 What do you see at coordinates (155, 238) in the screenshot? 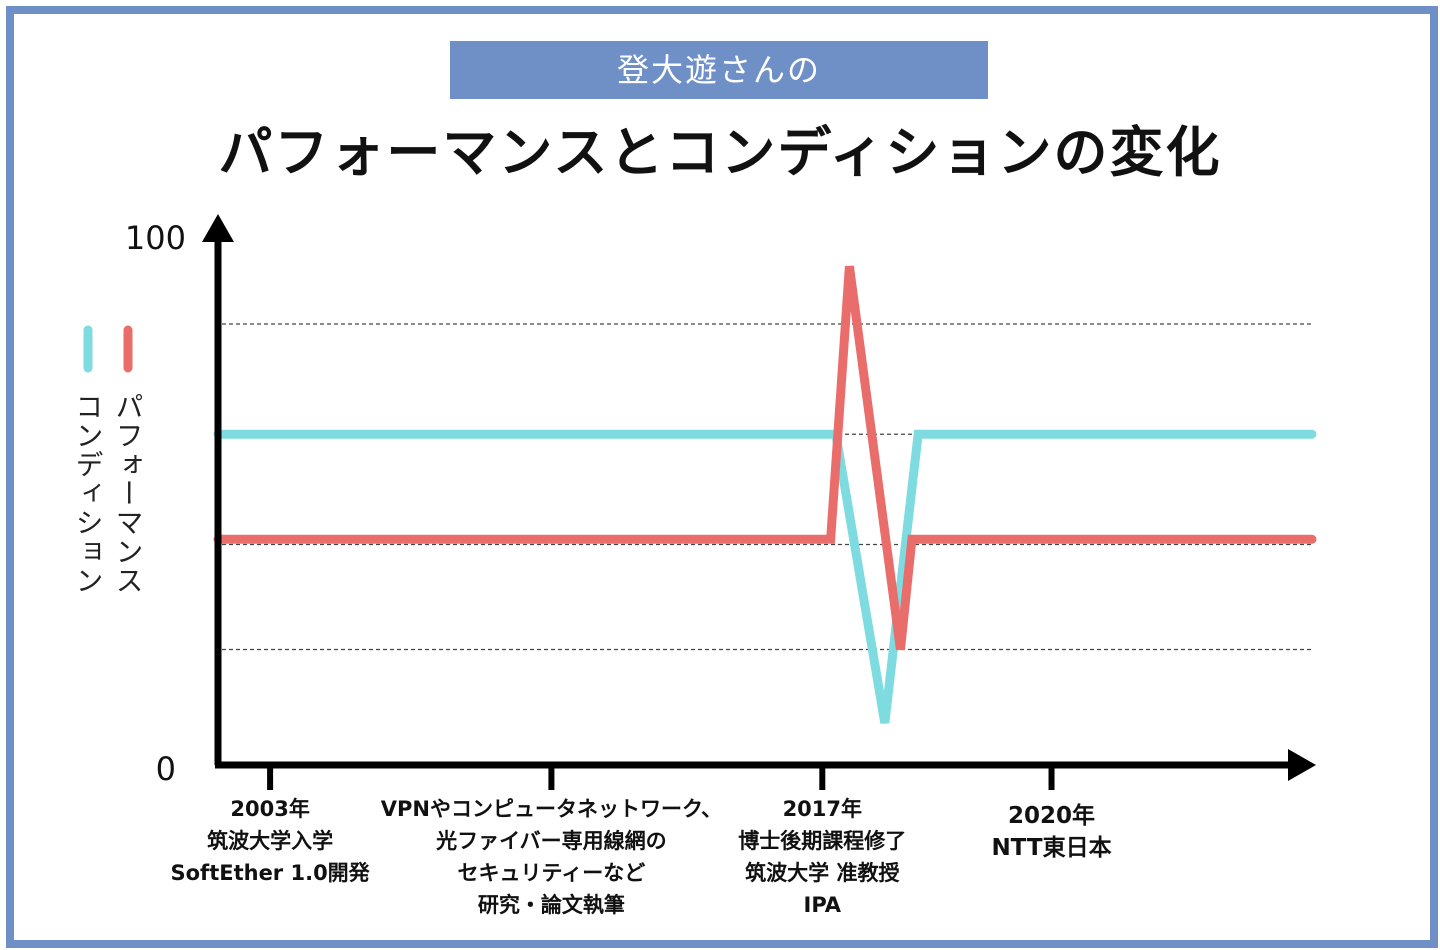
I see `y-tick-label-max: 100` at bounding box center [155, 238].